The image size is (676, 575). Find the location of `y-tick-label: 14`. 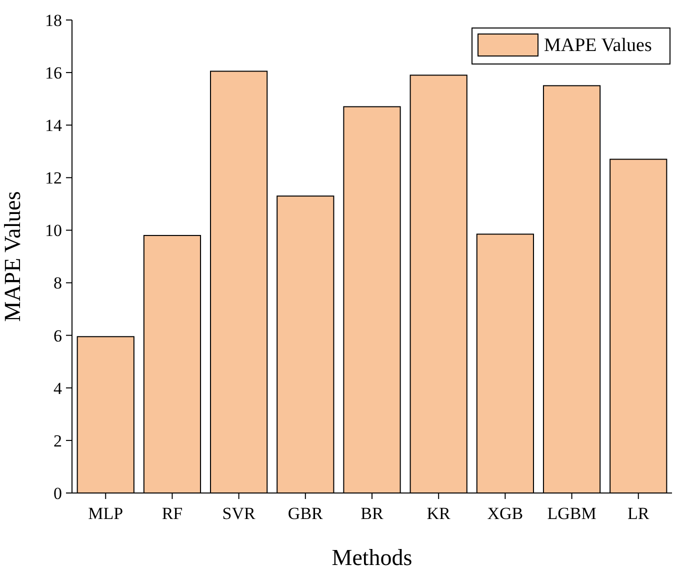

y-tick-label: 14 is located at coordinates (53, 126).